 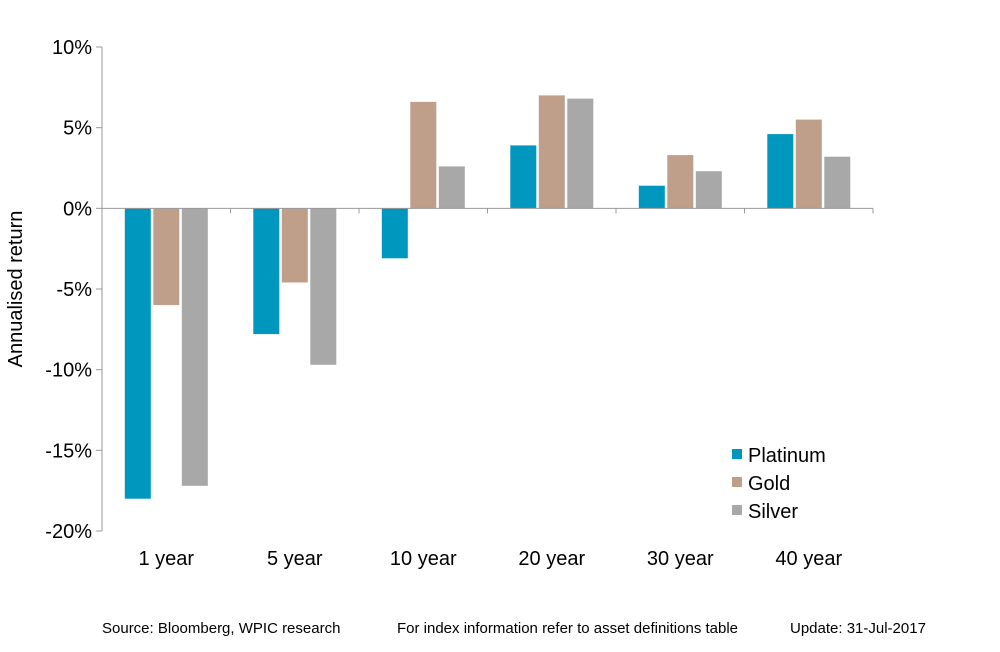 What do you see at coordinates (423, 559) in the screenshot?
I see `category-label: 10 year` at bounding box center [423, 559].